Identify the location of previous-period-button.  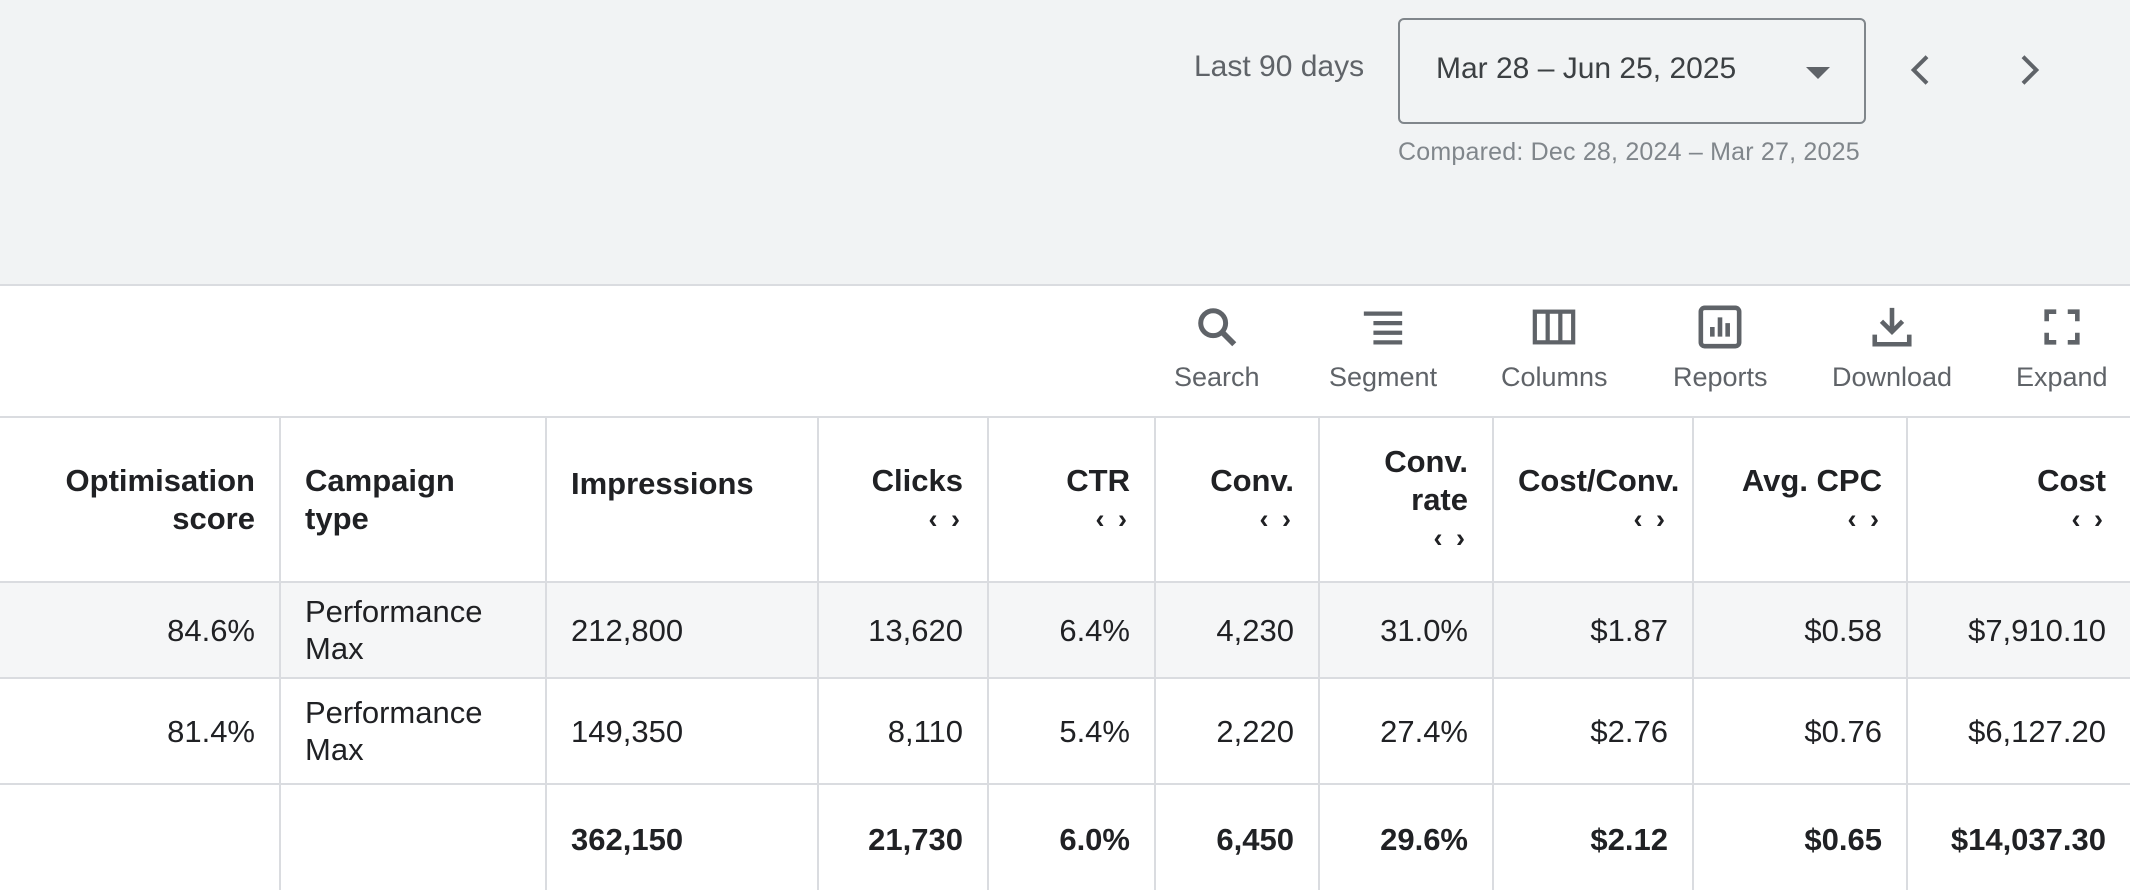
(1922, 70).